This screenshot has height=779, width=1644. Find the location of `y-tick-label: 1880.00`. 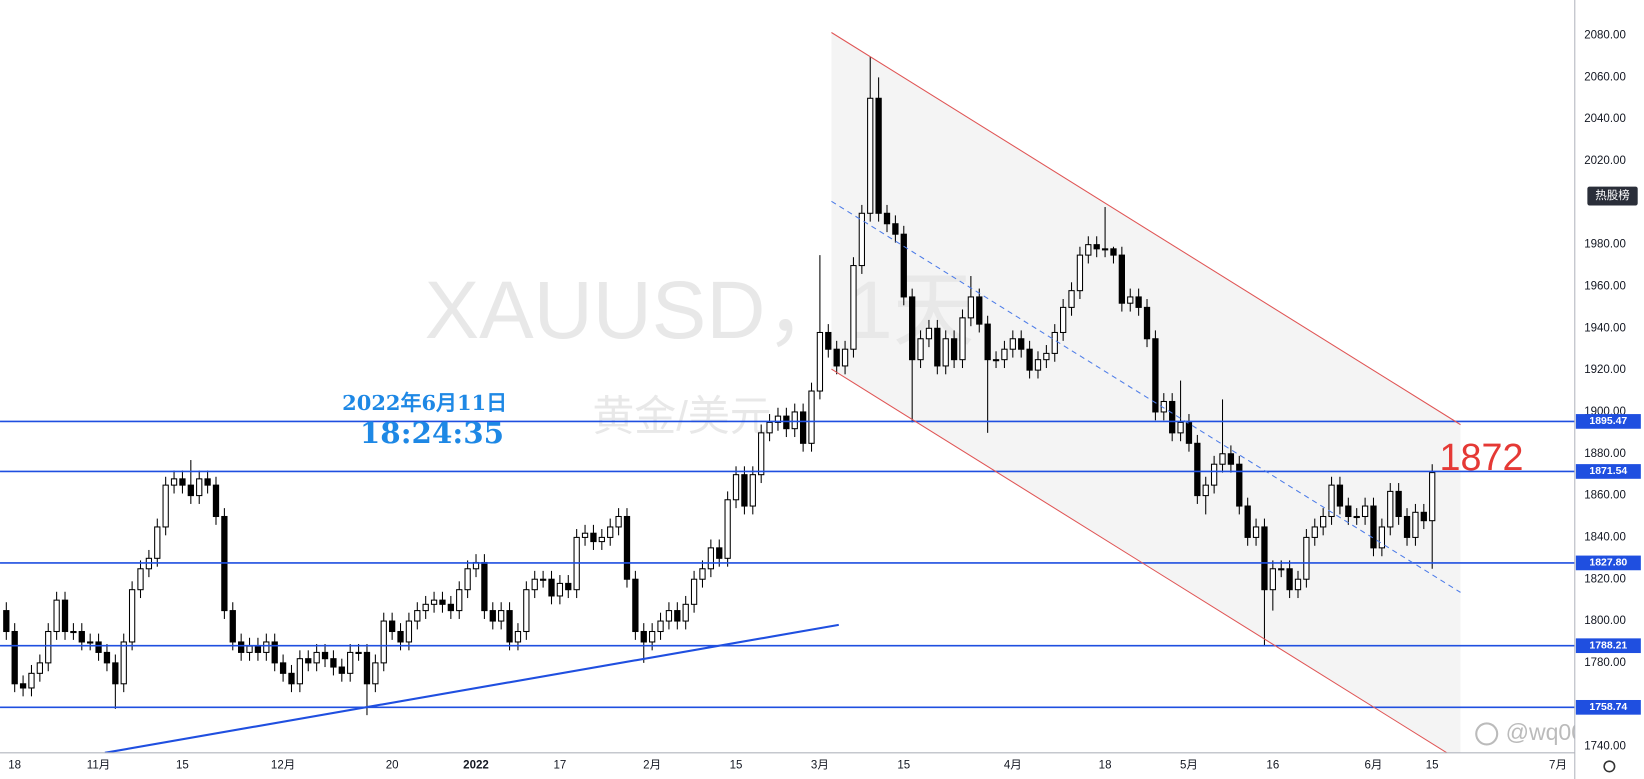

y-tick-label: 1880.00 is located at coordinates (1605, 454).